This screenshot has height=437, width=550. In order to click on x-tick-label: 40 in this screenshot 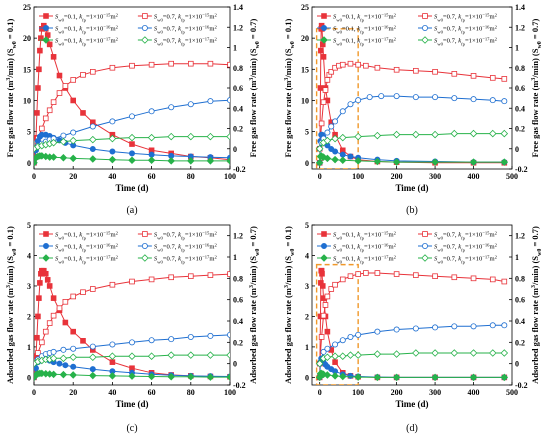, I will do `click(112, 176)`.